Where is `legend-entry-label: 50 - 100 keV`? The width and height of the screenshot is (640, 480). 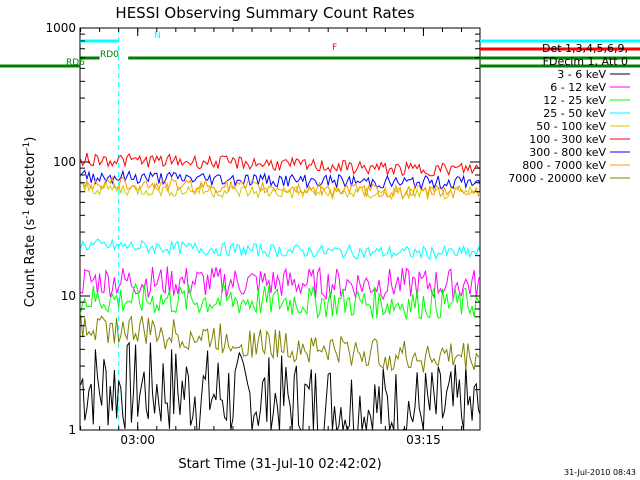 legend-entry-label: 50 - 100 keV is located at coordinates (571, 126).